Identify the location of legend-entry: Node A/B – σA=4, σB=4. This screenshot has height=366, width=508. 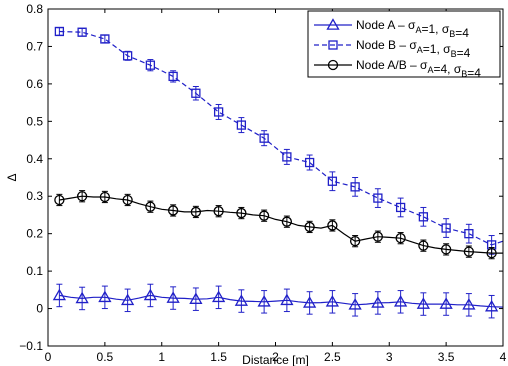
(418, 69).